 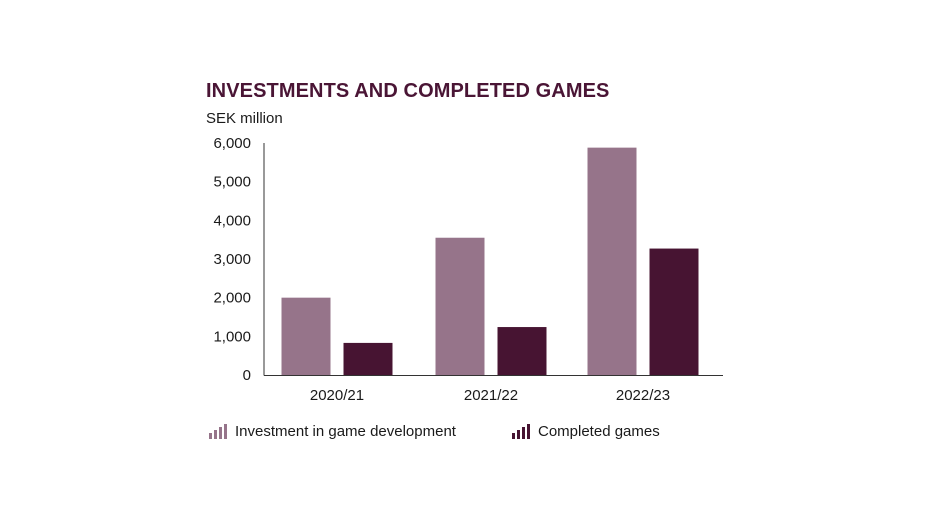 What do you see at coordinates (232, 336) in the screenshot?
I see `y-tick-label: 1,000` at bounding box center [232, 336].